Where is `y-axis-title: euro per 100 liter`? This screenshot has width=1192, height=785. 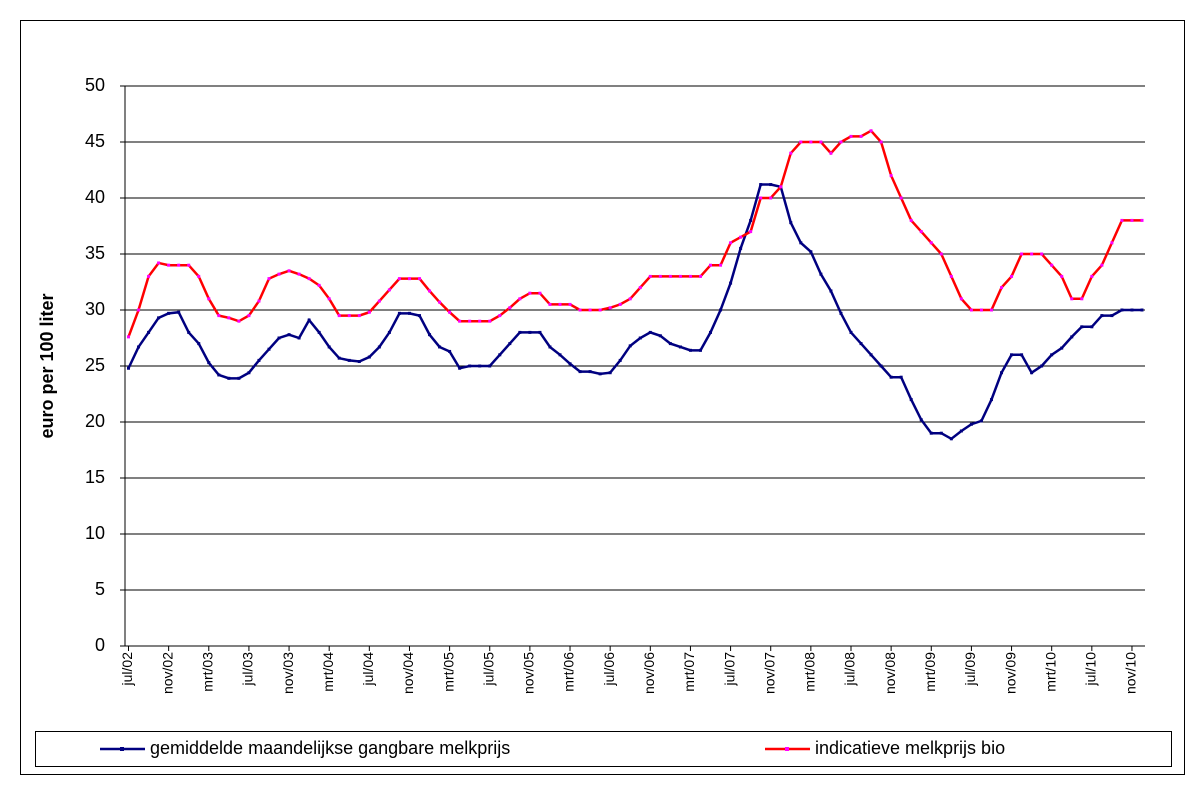 y-axis-title: euro per 100 liter is located at coordinates (47, 365).